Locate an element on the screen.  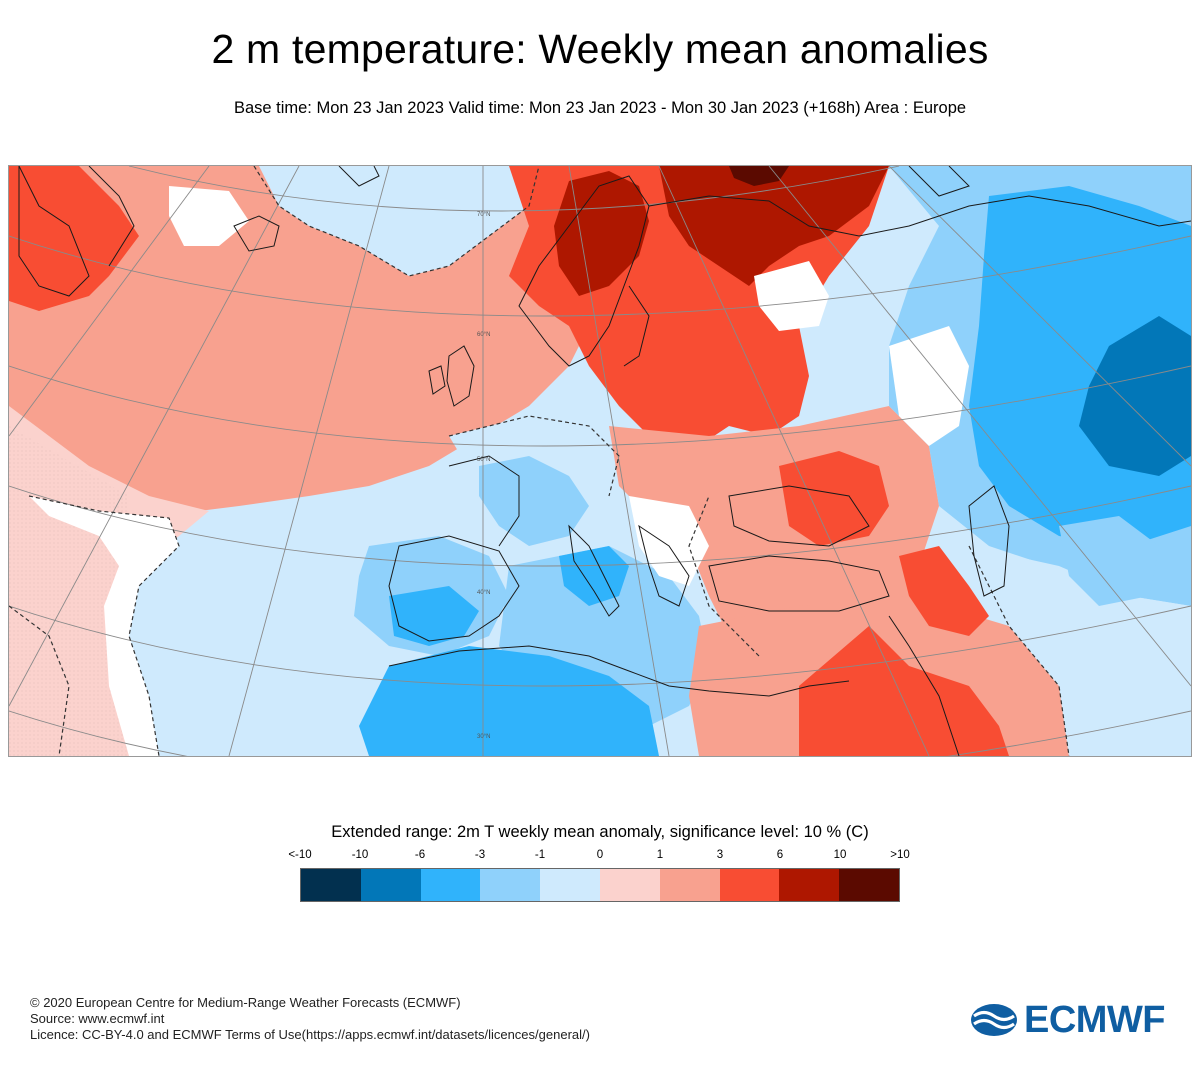
region-balkans-neutral is located at coordinates (669, 541).